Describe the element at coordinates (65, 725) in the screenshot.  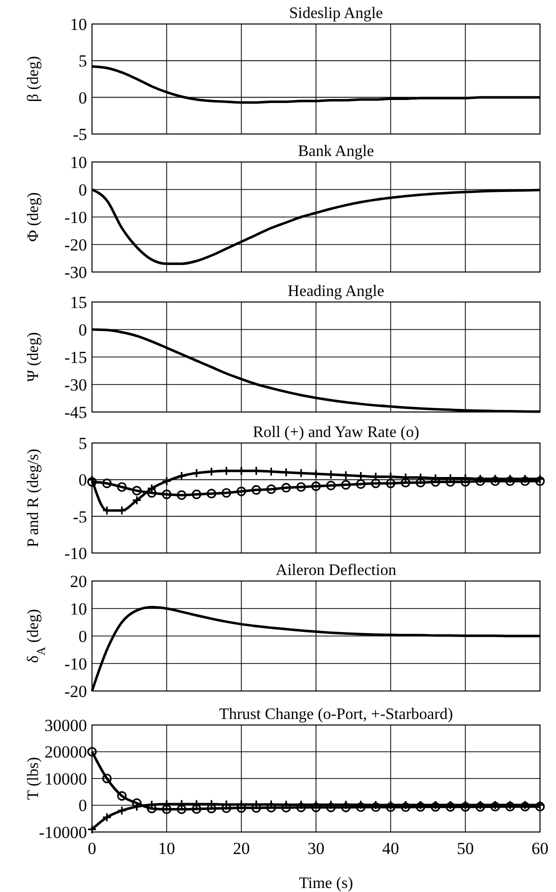
I see `y-tick-label: 30000` at that location.